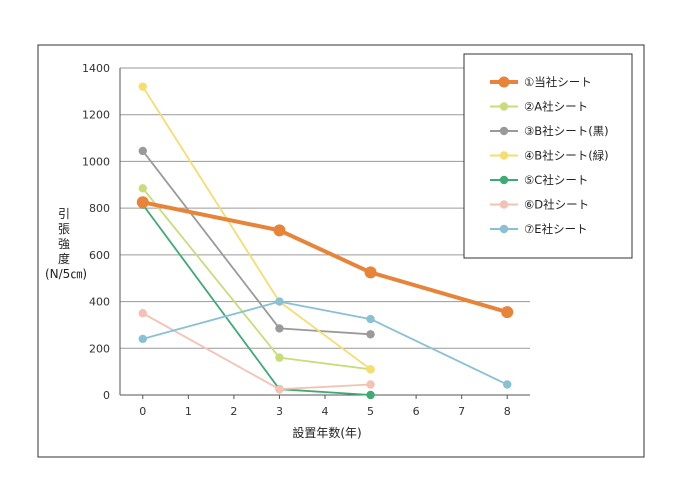  I want to click on x-tick-label-3: 3, so click(279, 411).